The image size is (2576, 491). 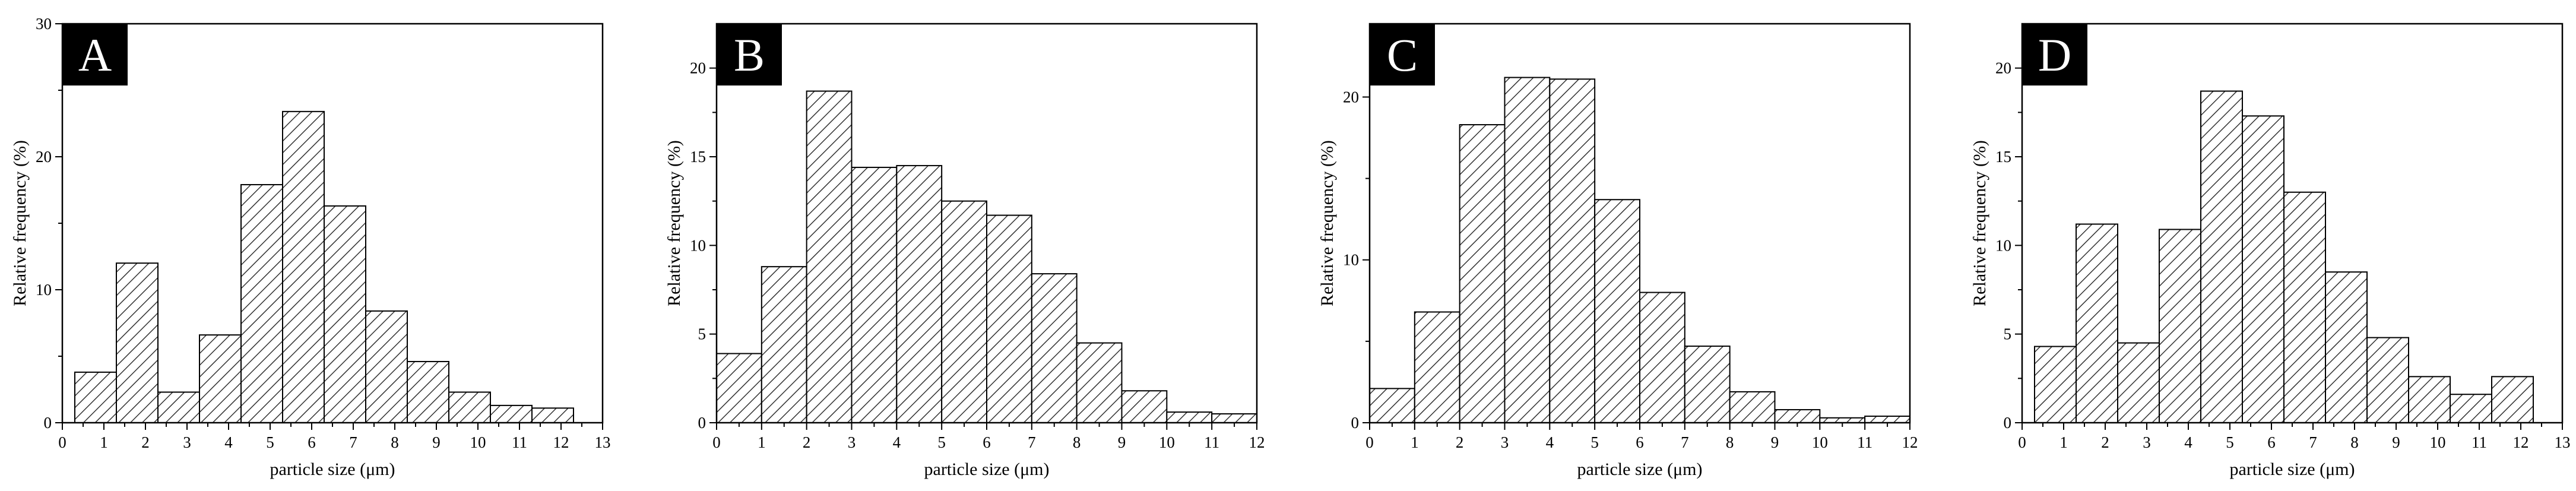 What do you see at coordinates (145, 442) in the screenshot?
I see `panel-a-x-tick-label: 2` at bounding box center [145, 442].